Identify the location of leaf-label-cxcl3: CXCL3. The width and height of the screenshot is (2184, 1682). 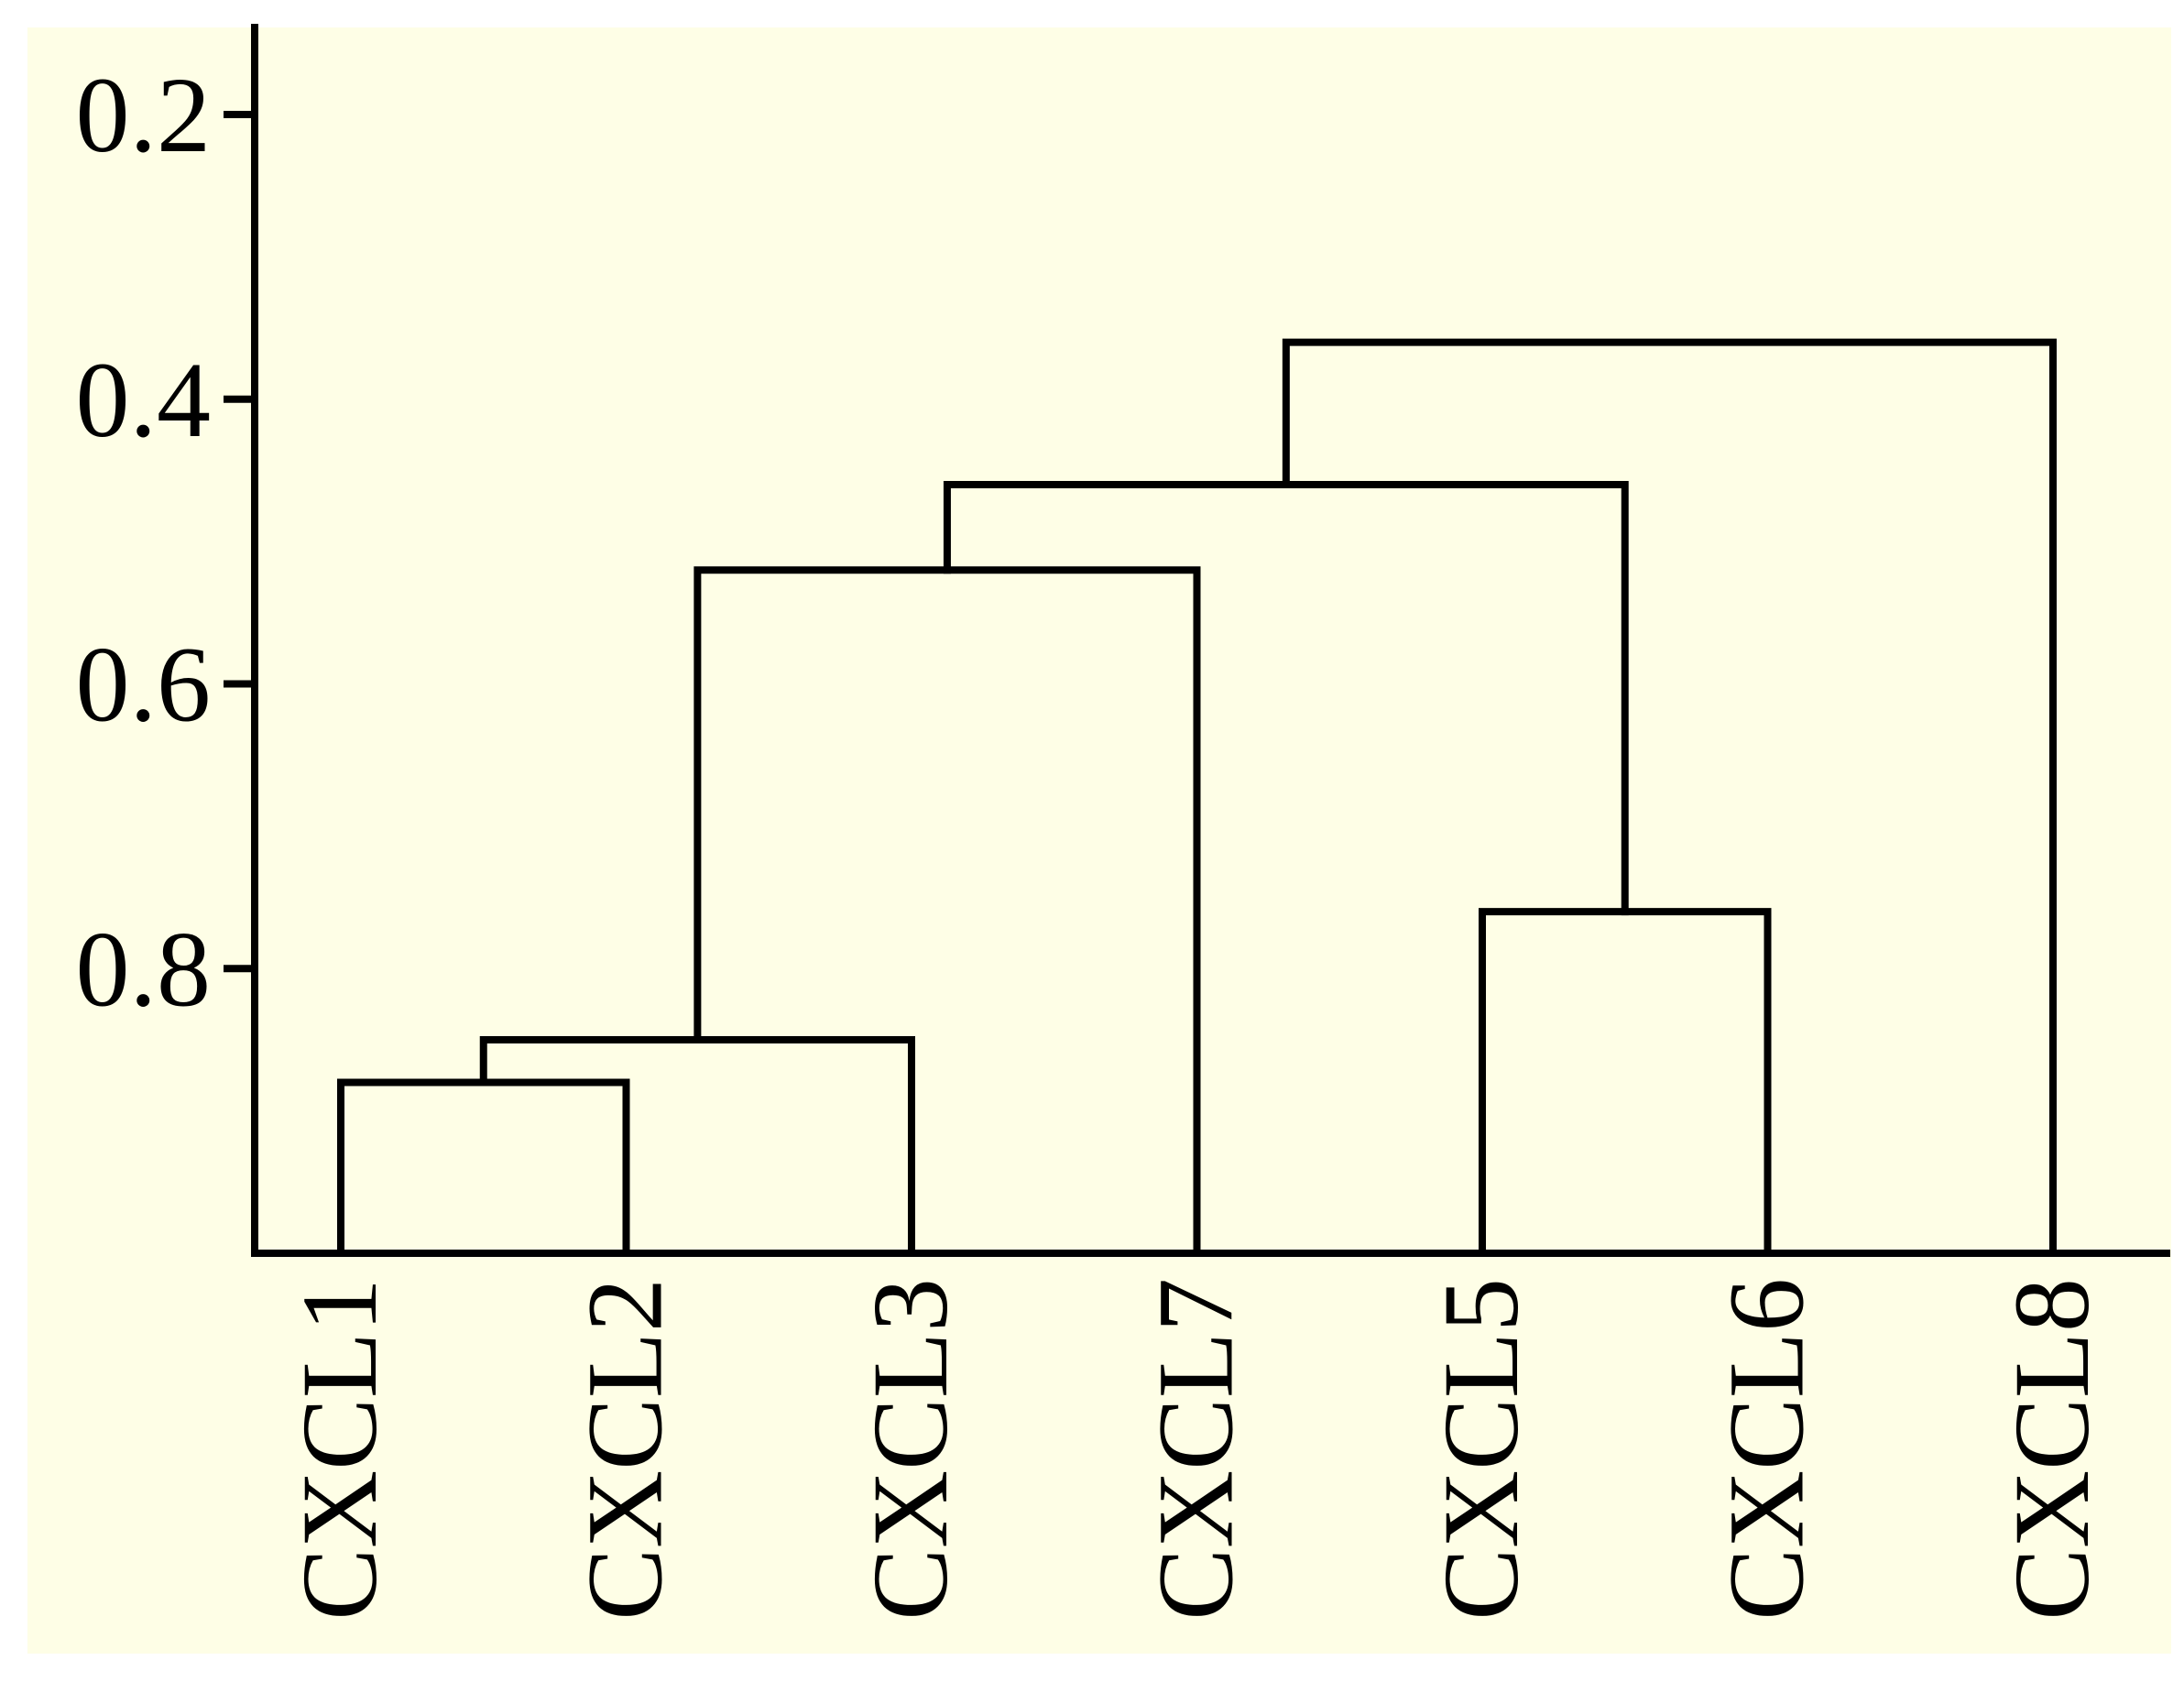
(910, 1449).